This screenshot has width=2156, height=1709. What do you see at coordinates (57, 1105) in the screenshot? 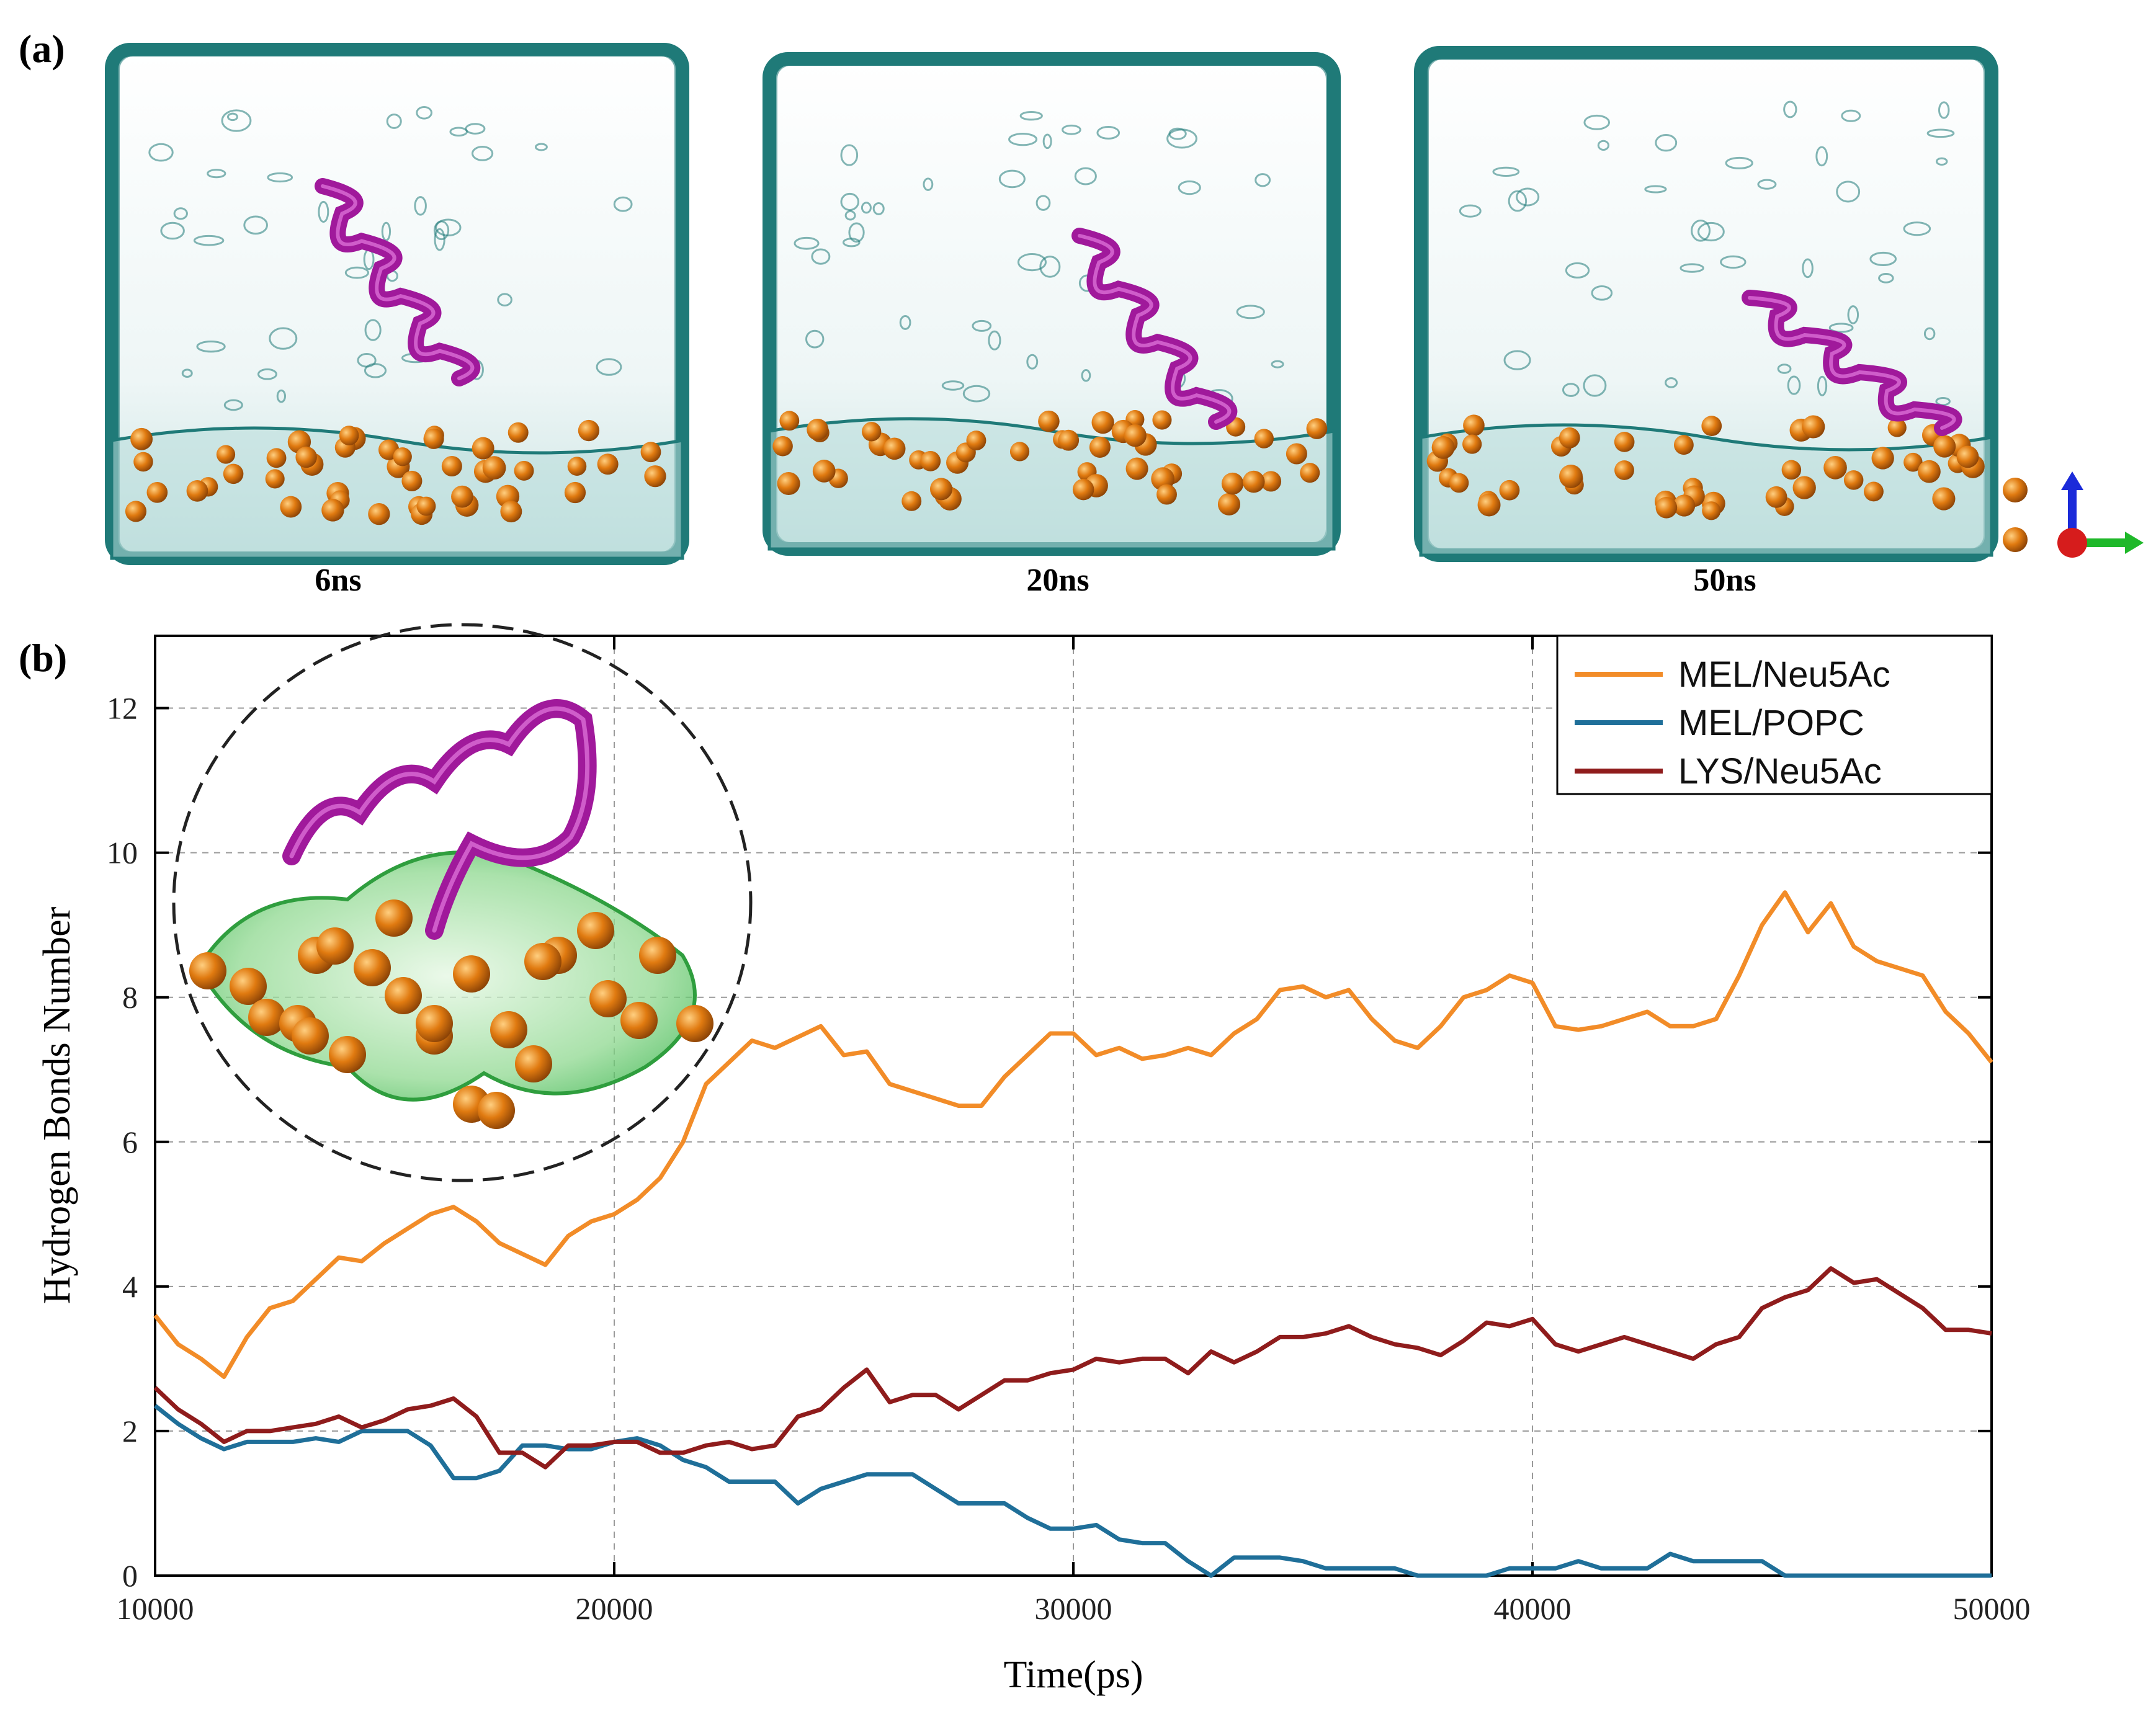
I see `y-axis-title: Hydrogen Bonds Number` at bounding box center [57, 1105].